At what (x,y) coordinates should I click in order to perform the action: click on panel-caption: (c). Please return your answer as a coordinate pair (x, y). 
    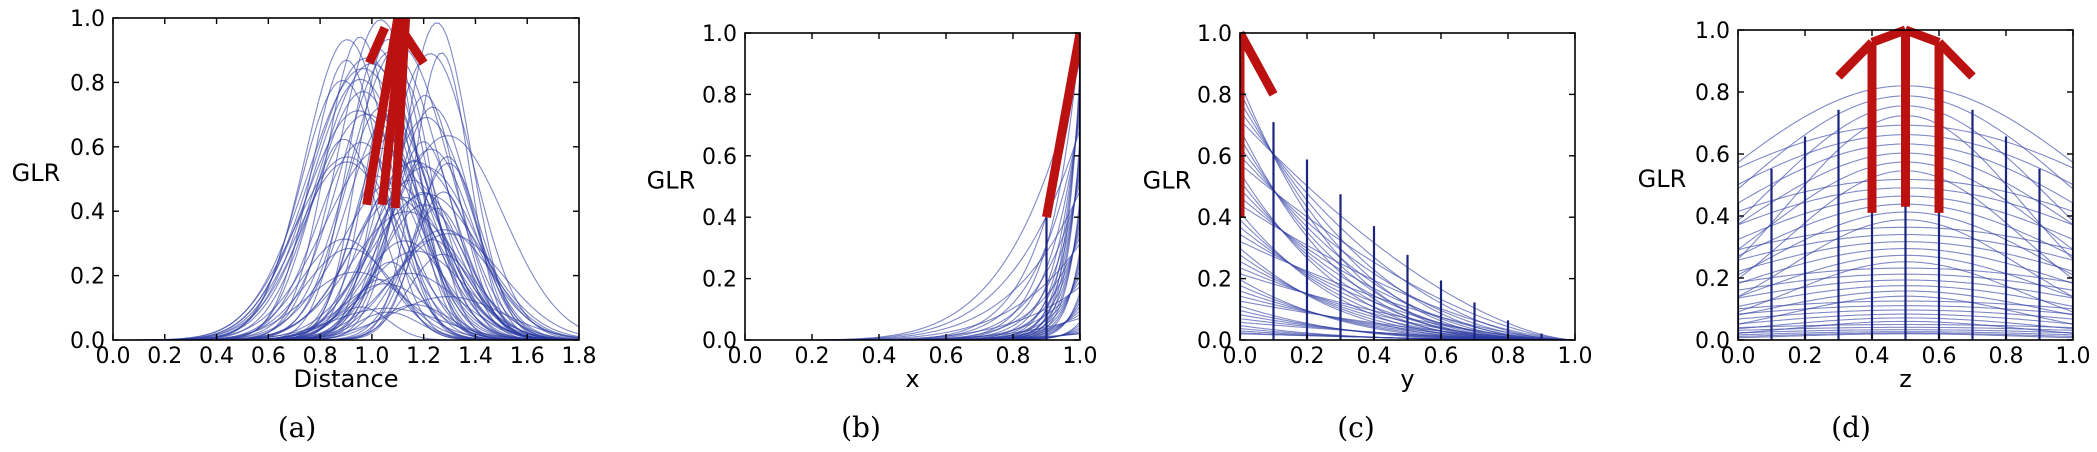
    Looking at the image, I should click on (1356, 427).